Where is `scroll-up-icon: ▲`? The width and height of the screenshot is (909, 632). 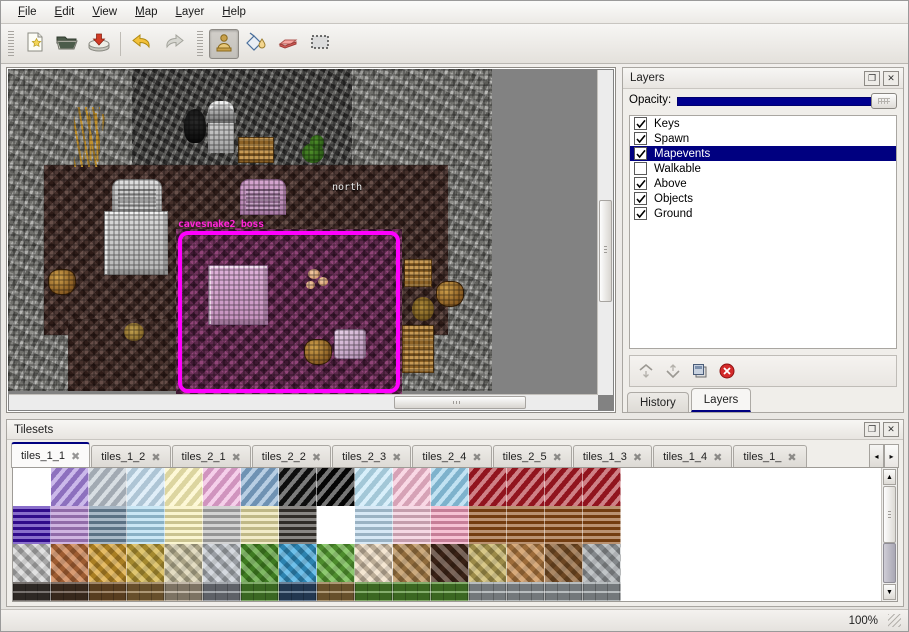 scroll-up-icon: ▲ is located at coordinates (889, 477).